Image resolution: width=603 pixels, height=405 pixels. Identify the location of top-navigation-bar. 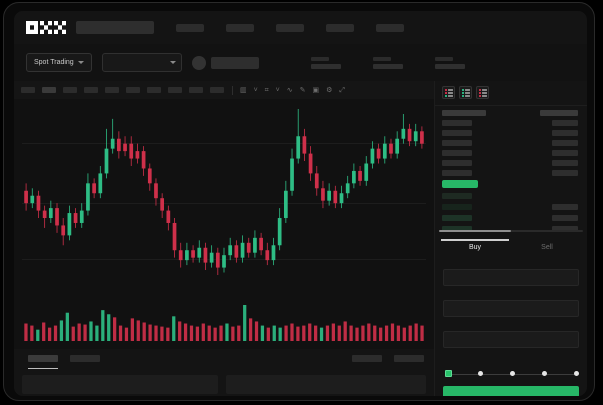
(300, 27).